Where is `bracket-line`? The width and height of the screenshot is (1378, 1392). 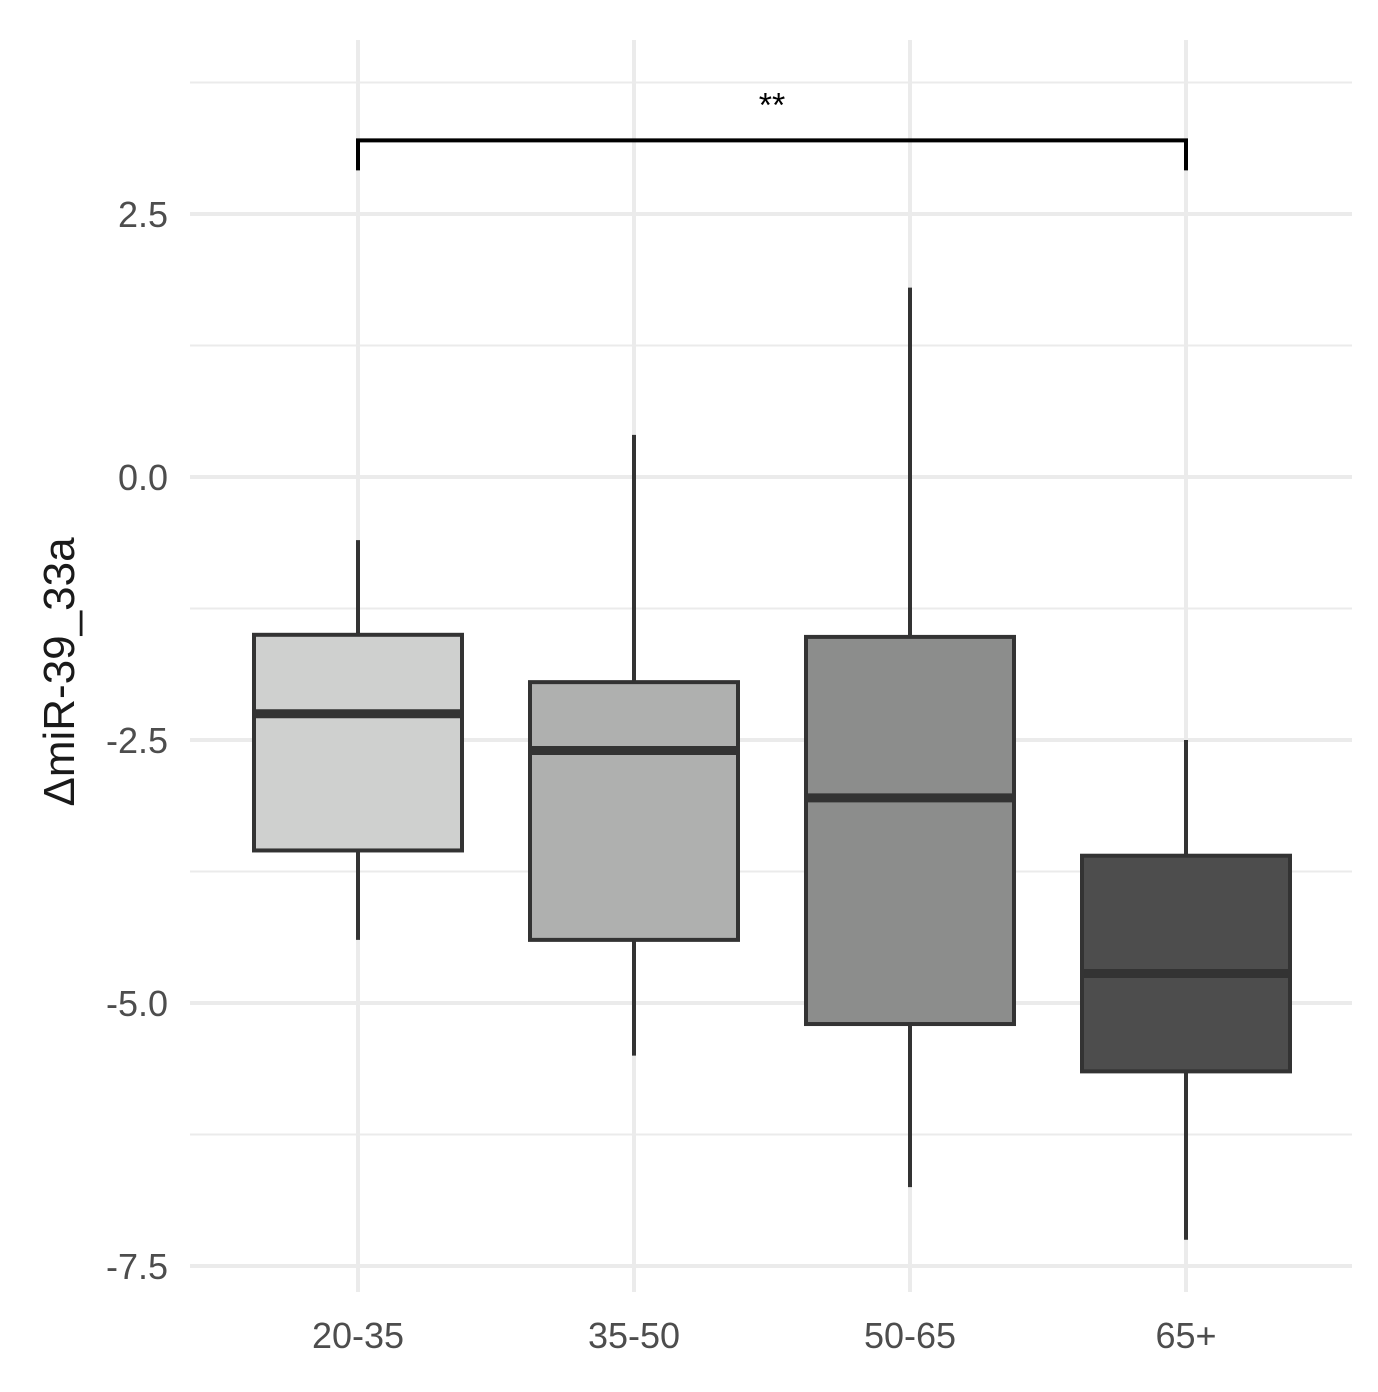 bracket-line is located at coordinates (772, 154).